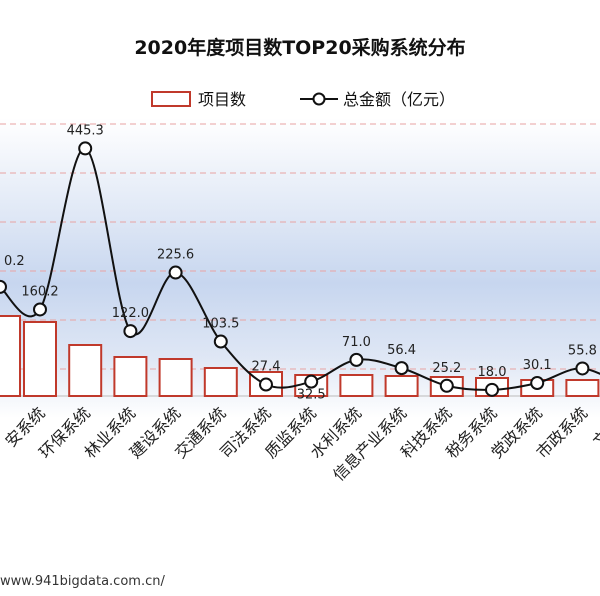 The width and height of the screenshot is (600, 596). I want to click on data-label: 18.0, so click(492, 372).